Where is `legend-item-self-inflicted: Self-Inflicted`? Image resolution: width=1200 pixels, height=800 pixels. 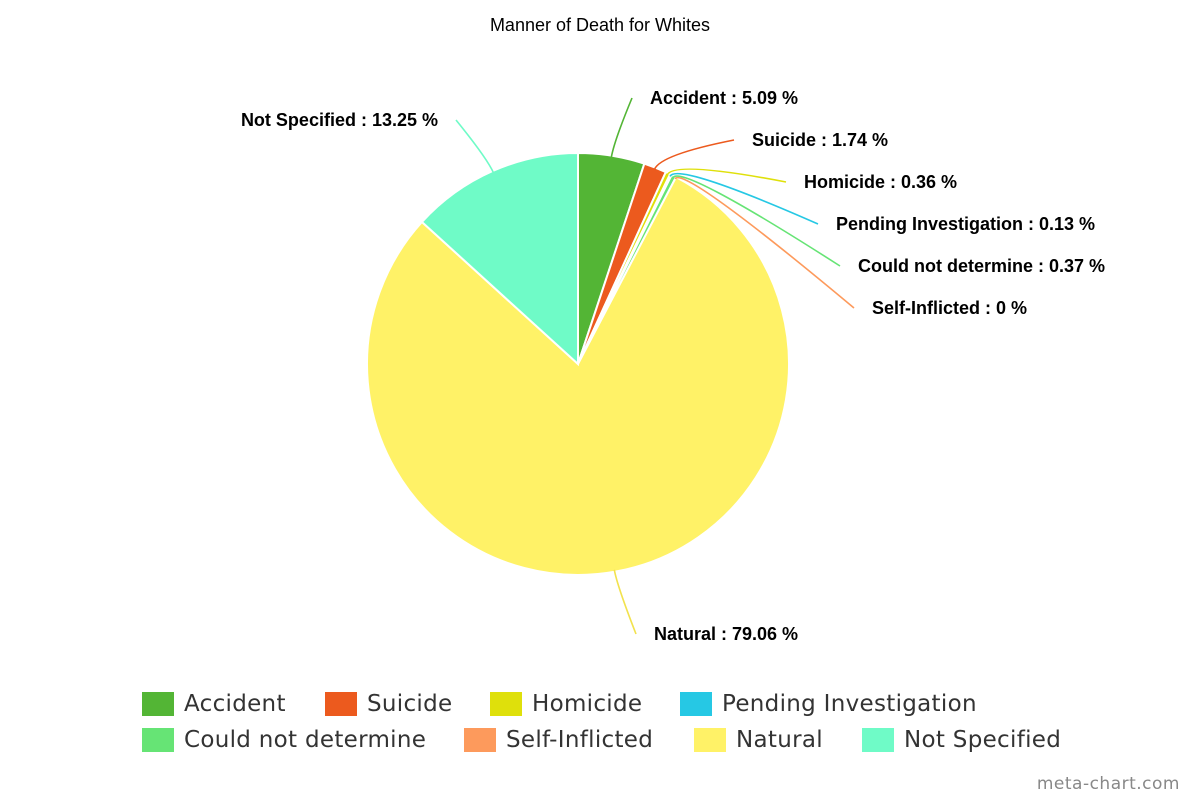 legend-item-self-inflicted: Self-Inflicted is located at coordinates (579, 740).